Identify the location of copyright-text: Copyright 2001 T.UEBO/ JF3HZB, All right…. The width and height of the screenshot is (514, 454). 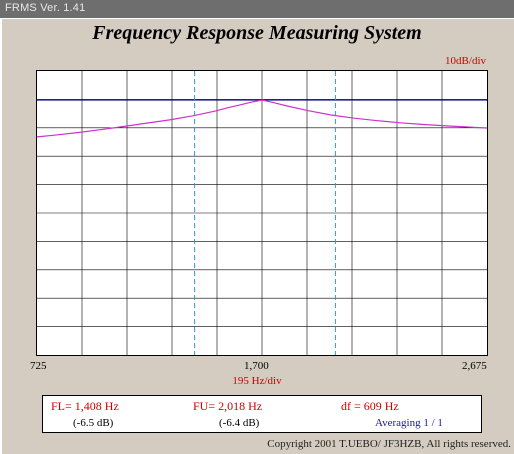
(389, 444).